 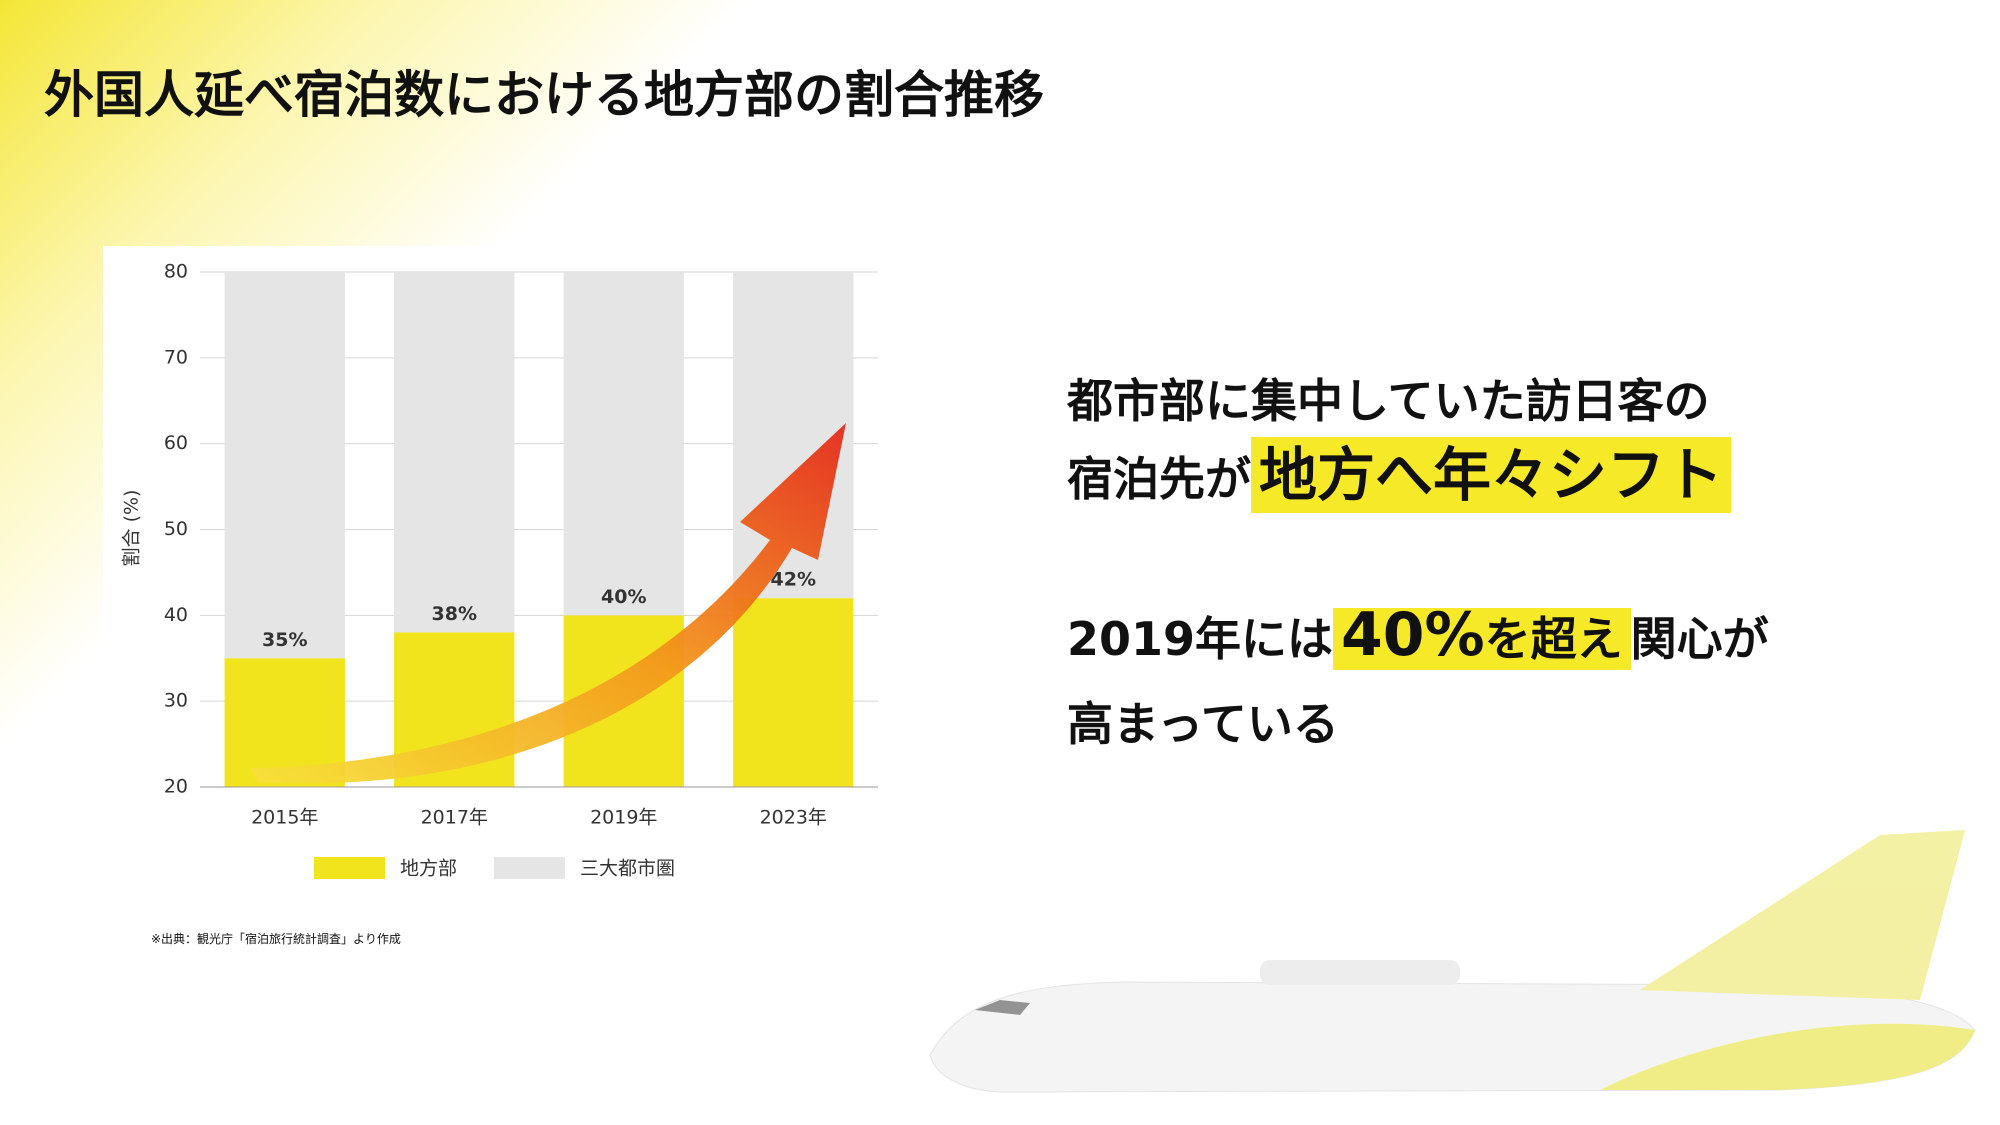 I want to click on y-tick-label: 30, so click(x=176, y=701).